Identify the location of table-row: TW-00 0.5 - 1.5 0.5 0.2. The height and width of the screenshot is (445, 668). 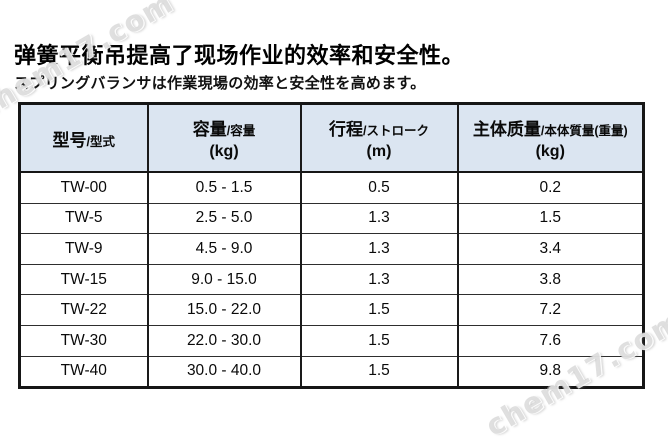
(331, 187).